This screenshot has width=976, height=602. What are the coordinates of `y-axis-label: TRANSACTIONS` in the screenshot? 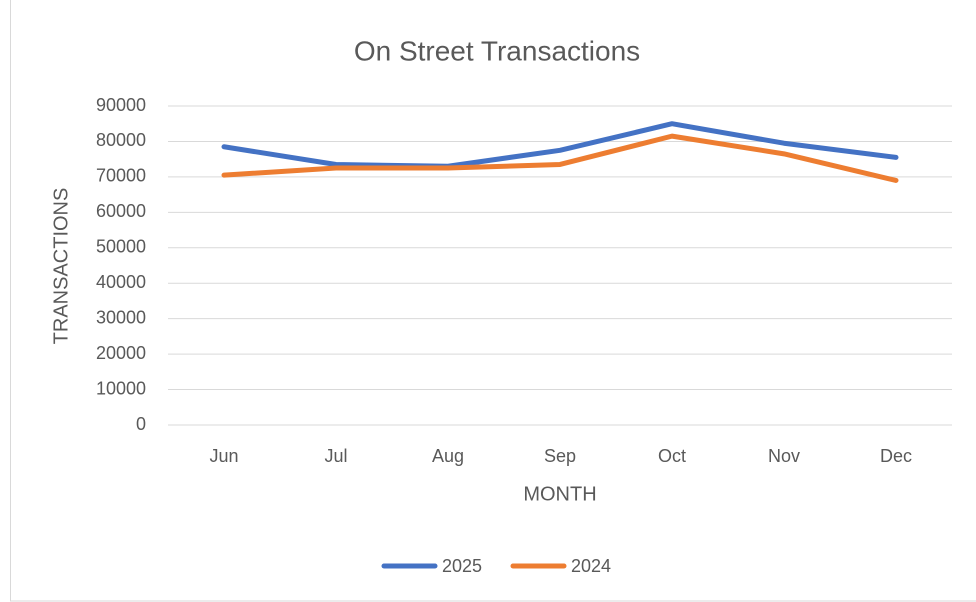 It's located at (61, 266).